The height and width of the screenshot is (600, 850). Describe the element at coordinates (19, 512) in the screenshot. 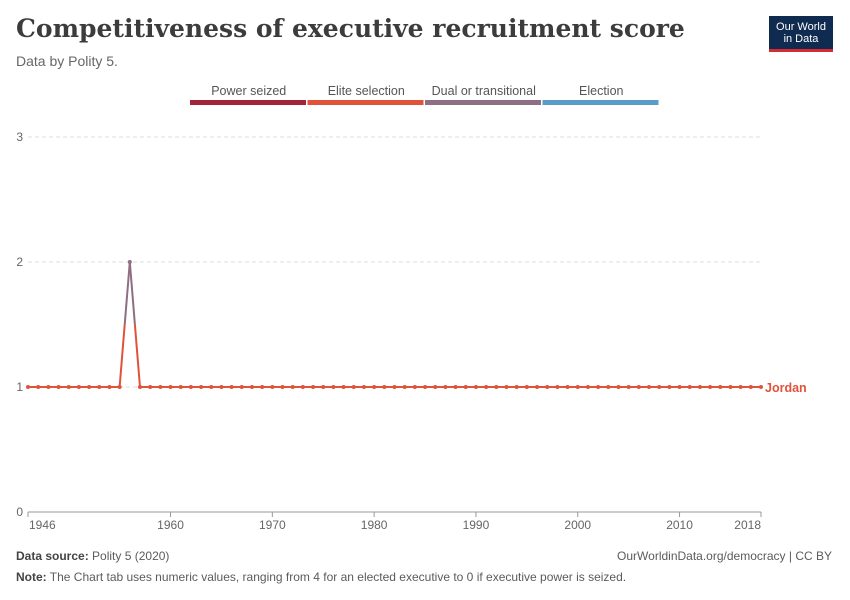

I see `y-tick-label: 0` at that location.